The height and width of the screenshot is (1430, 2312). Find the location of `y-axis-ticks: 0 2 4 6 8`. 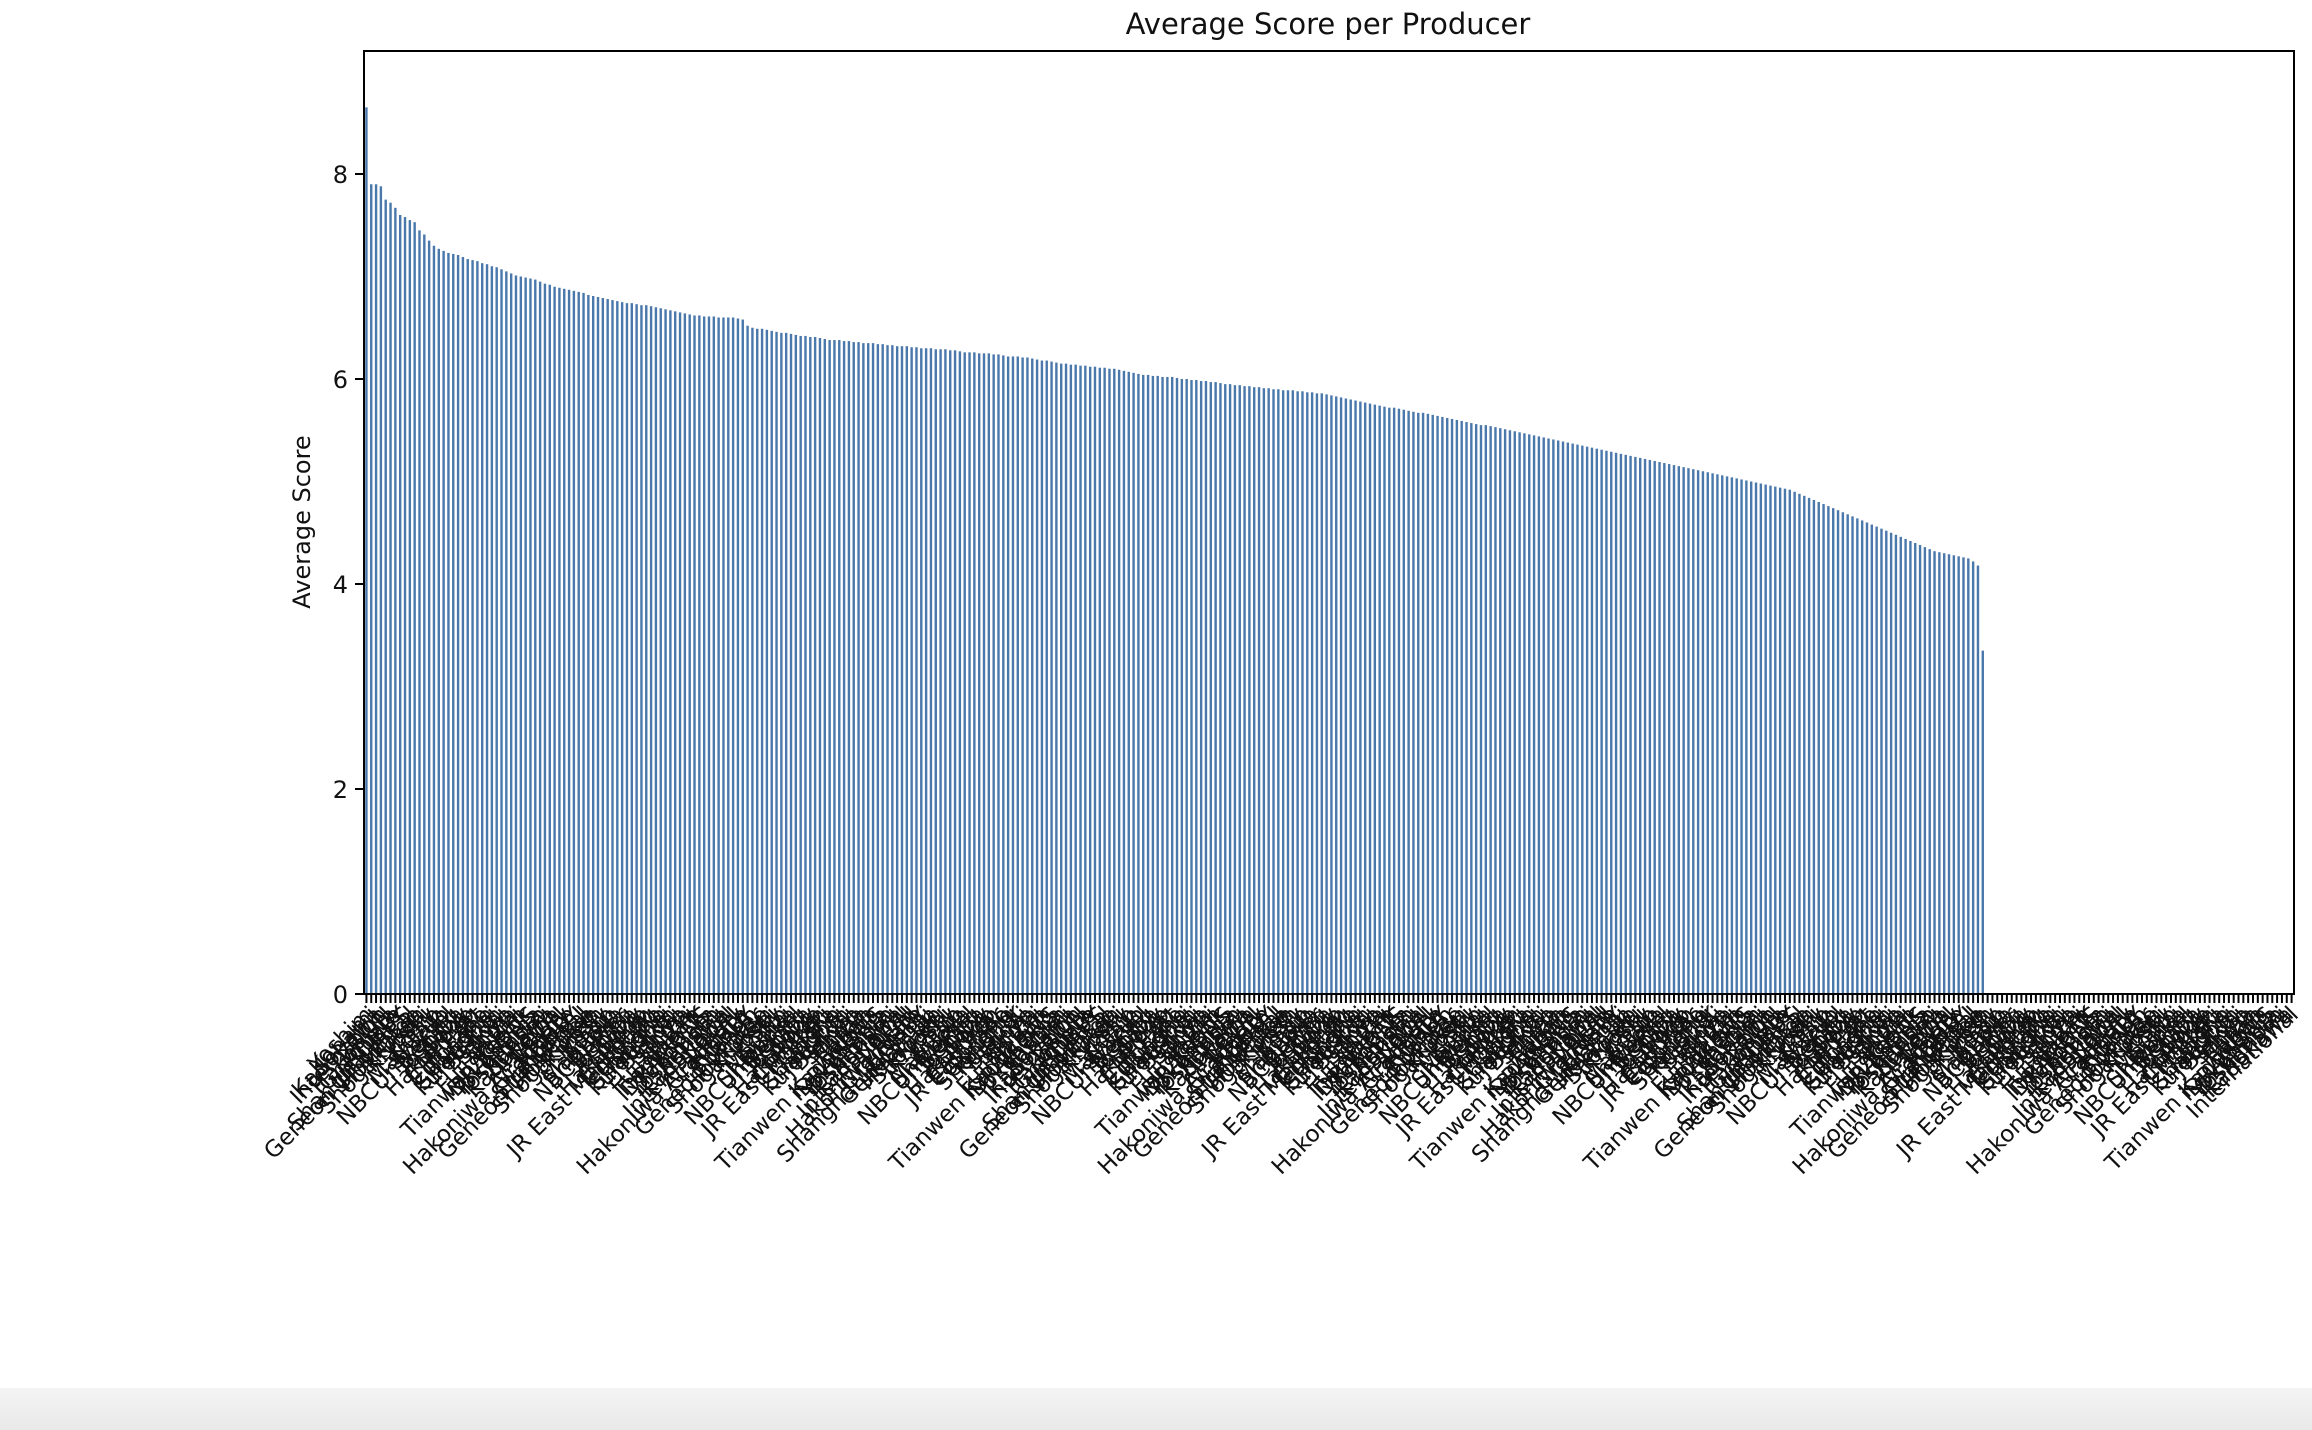

y-axis-ticks: 0 2 4 6 8 is located at coordinates (348, 585).